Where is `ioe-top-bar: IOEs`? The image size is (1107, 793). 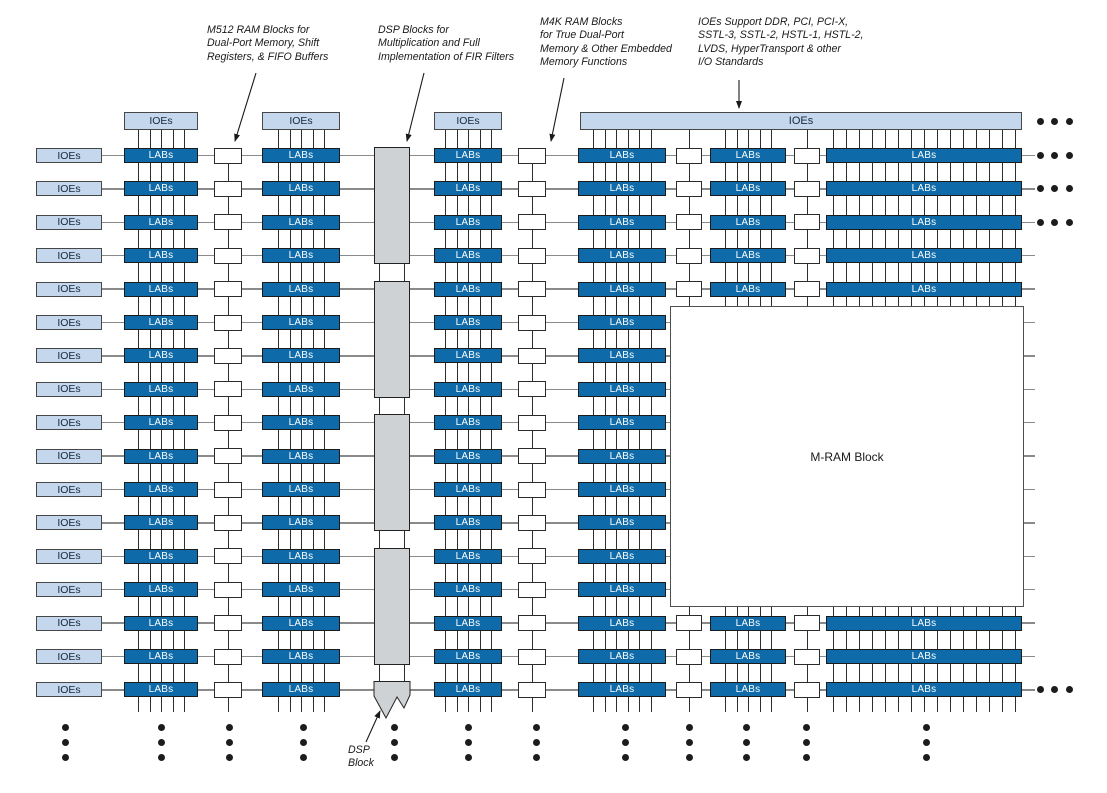 ioe-top-bar: IOEs is located at coordinates (801, 121).